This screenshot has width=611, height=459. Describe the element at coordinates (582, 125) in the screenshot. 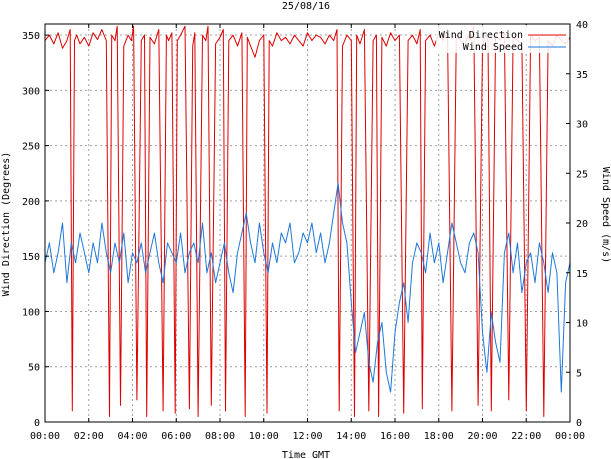

I see `y-right-tick-label: 30` at that location.